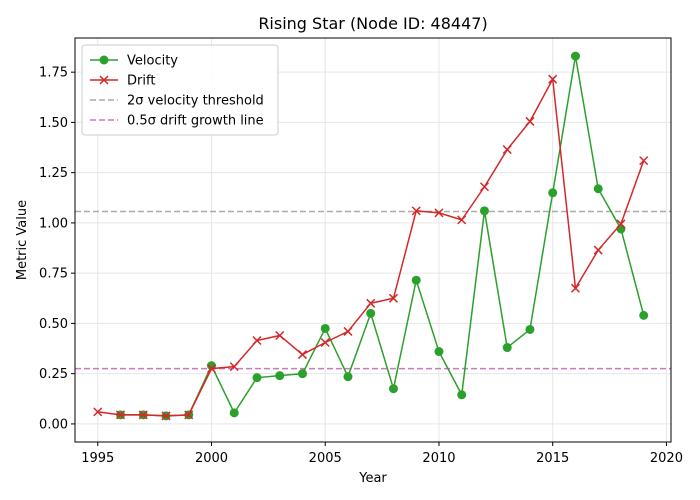  I want to click on y-axis-label: Metric Value, so click(22, 240).